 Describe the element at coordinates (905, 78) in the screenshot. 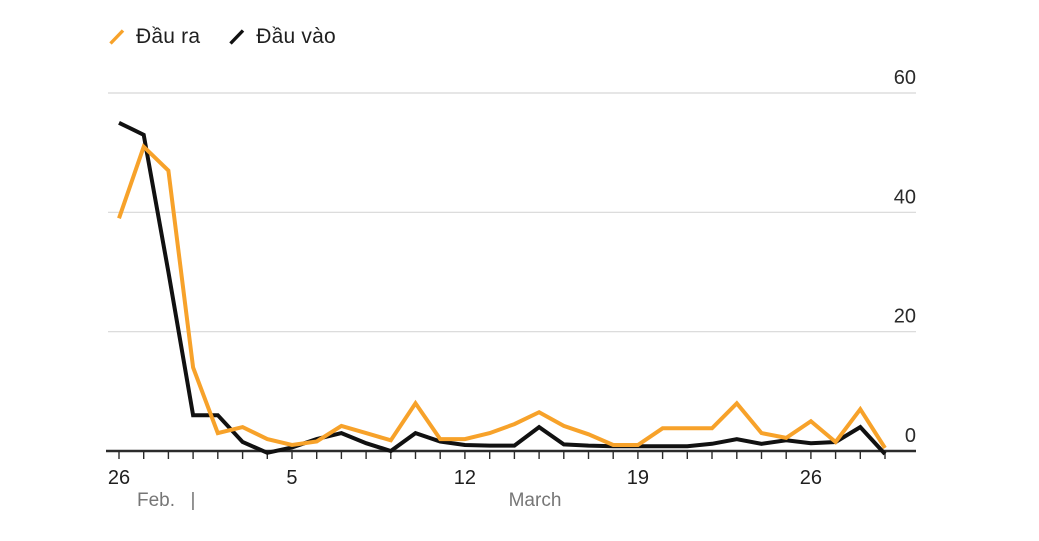

I see `y-tick-label-60: 60` at that location.